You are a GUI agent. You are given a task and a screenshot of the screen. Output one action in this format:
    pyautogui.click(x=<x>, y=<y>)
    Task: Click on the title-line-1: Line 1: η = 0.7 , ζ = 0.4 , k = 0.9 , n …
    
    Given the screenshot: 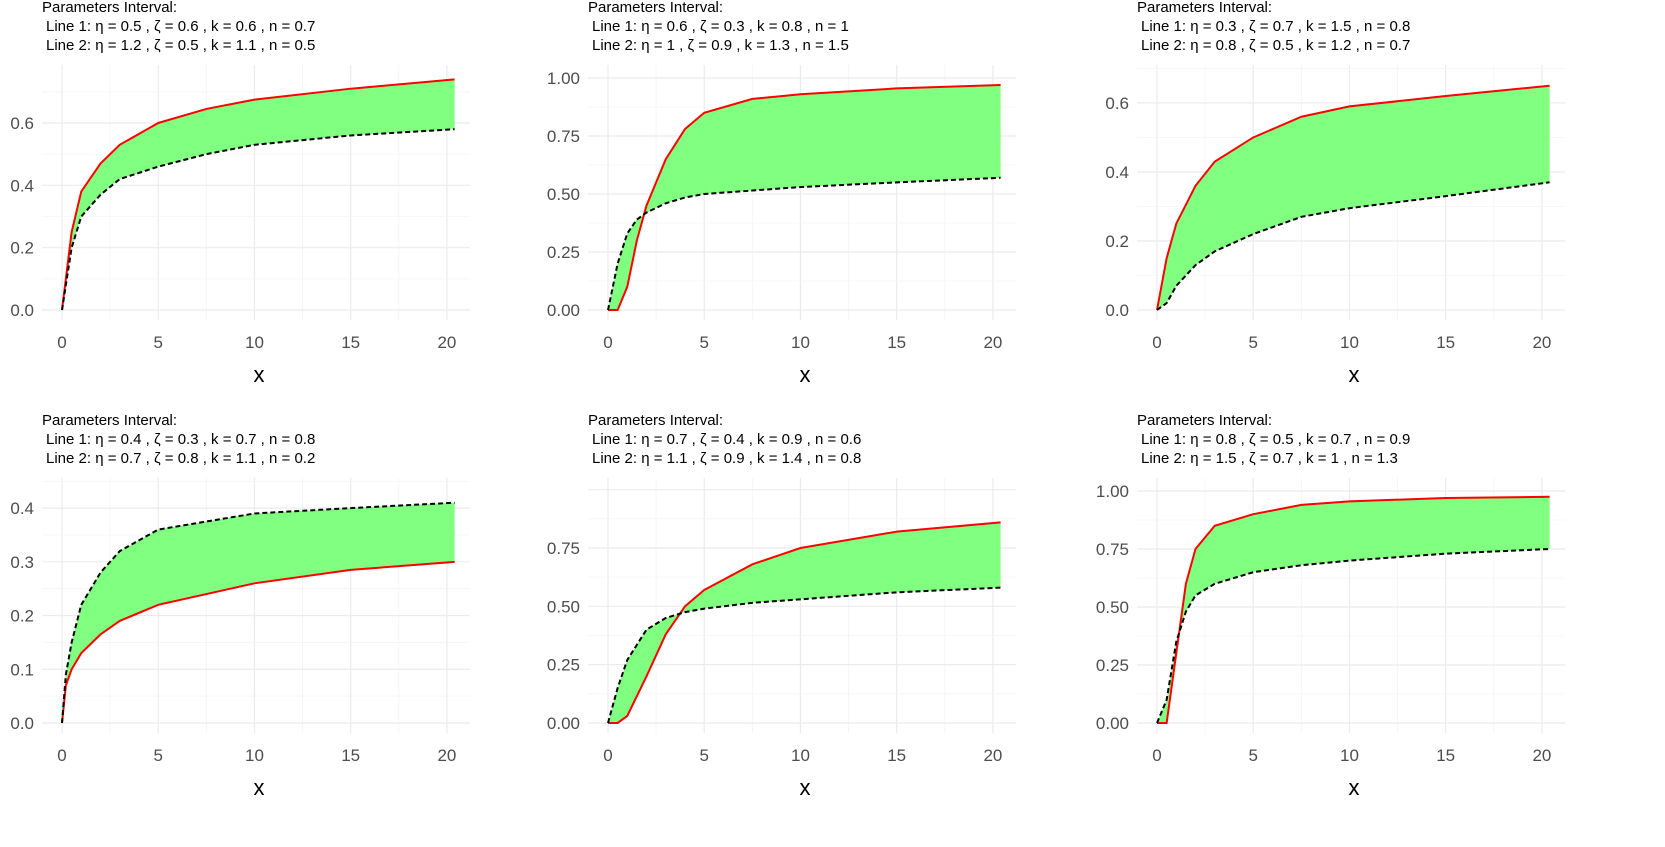 What is the action you would take?
    pyautogui.click(x=726, y=439)
    